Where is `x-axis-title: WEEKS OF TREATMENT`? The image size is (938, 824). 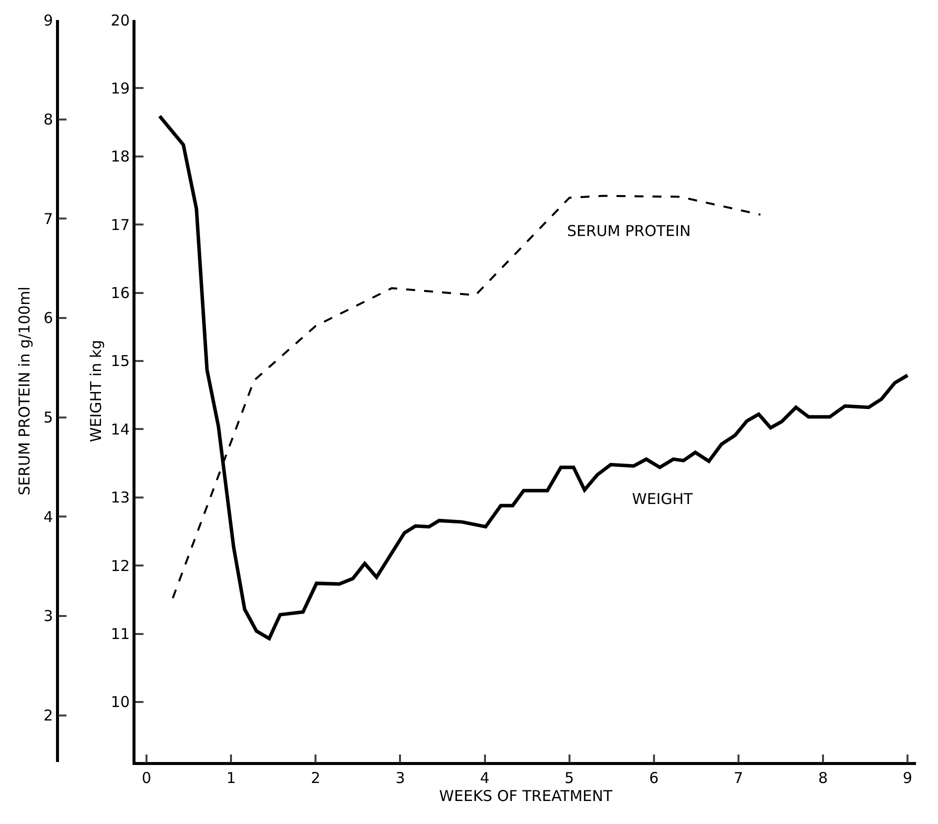 x-axis-title: WEEKS OF TREATMENT is located at coordinates (526, 795).